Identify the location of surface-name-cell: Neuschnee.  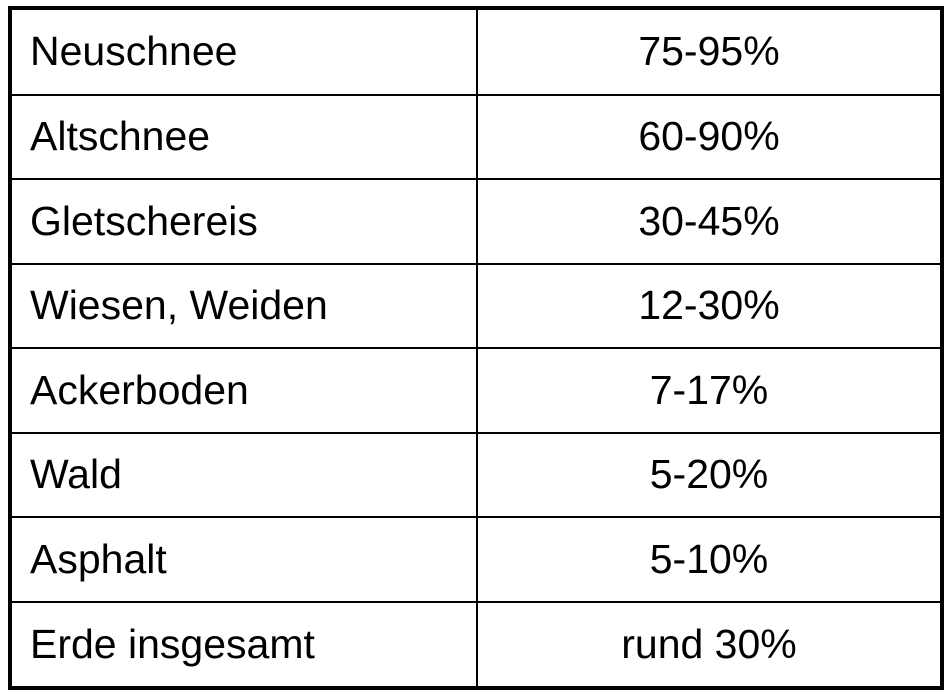
(245, 53).